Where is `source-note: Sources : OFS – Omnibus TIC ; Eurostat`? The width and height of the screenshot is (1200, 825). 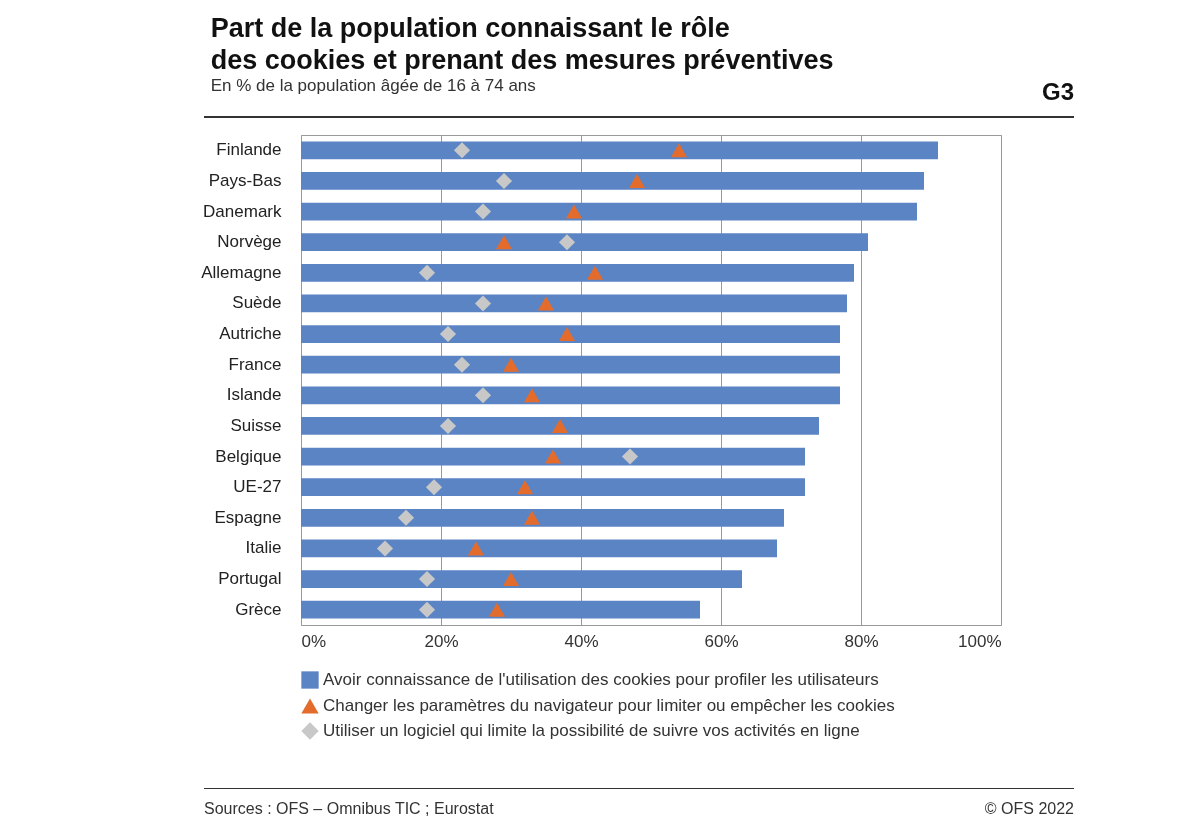 source-note: Sources : OFS – Omnibus TIC ; Eurostat is located at coordinates (349, 809).